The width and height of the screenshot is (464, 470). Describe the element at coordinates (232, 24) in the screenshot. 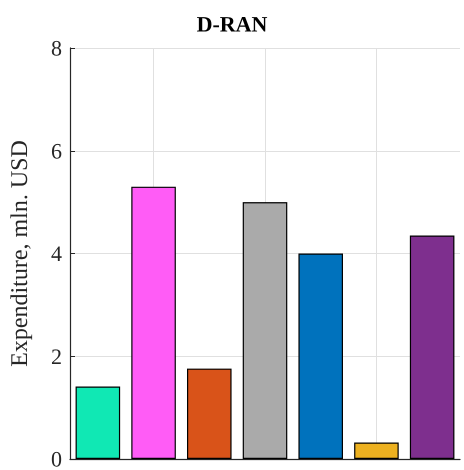

I see `chart-title: D-RAN` at that location.